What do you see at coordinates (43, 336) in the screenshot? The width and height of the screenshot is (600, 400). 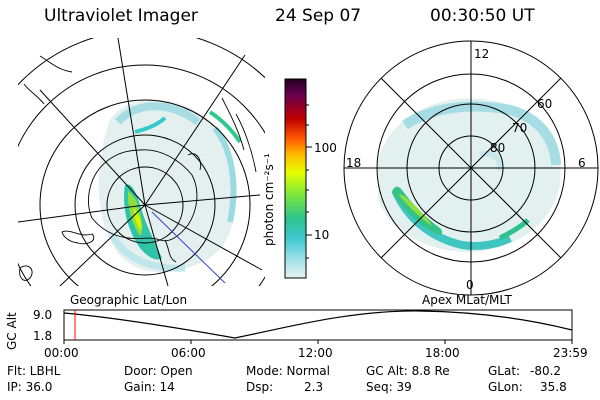 I see `alt-ymin-label: 1.8` at bounding box center [43, 336].